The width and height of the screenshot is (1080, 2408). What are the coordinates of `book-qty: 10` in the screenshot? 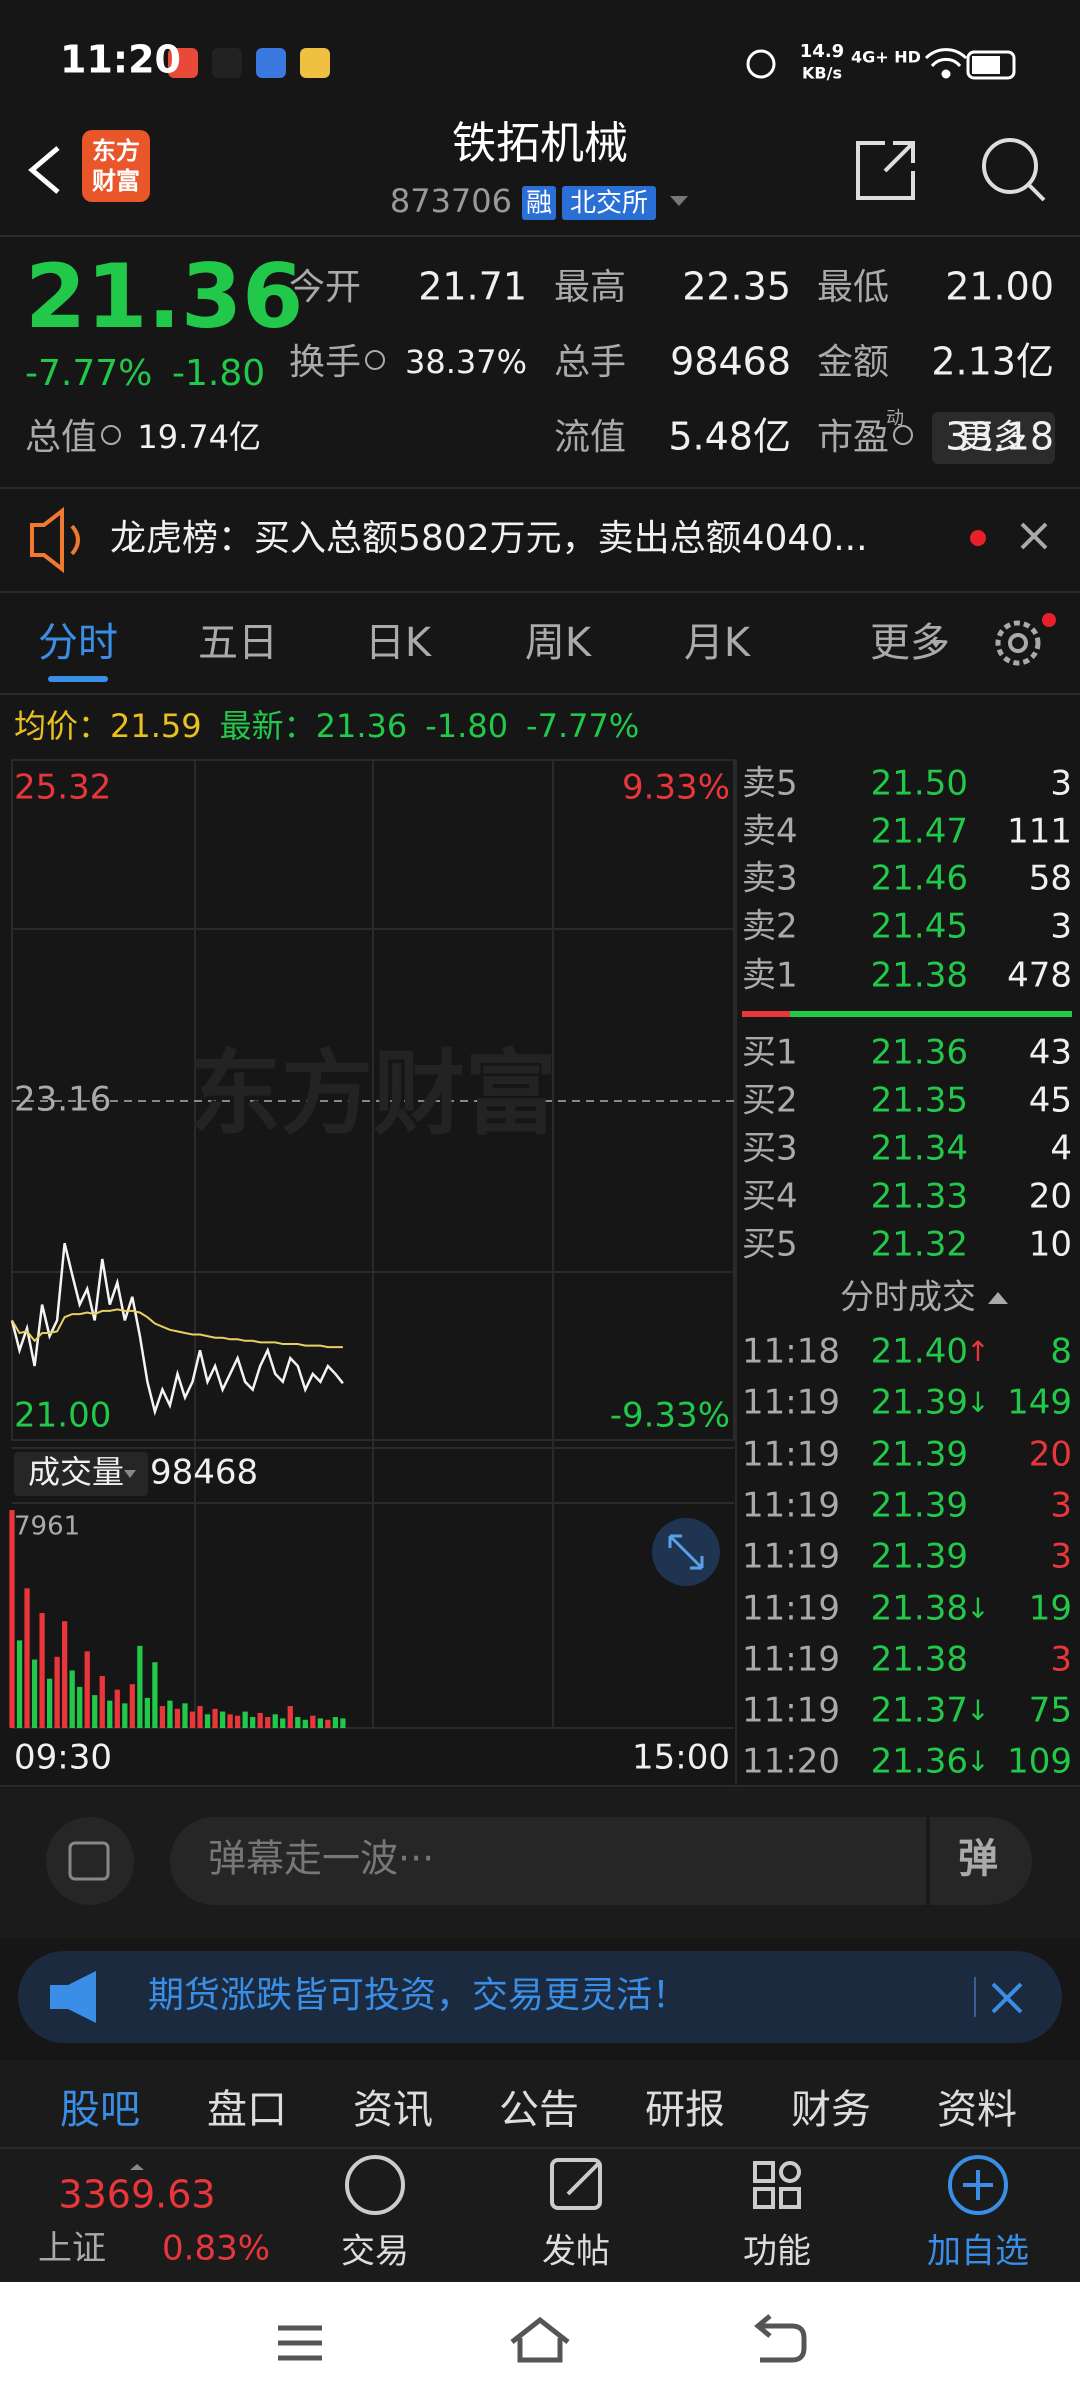 It's located at (1050, 1245).